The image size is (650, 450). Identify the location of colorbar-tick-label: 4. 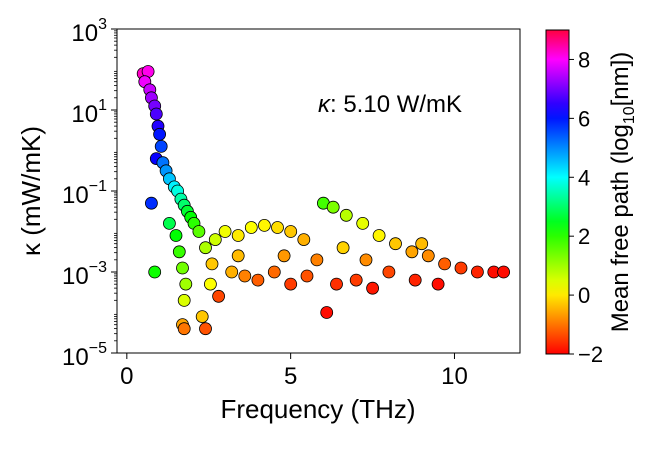
(584, 177).